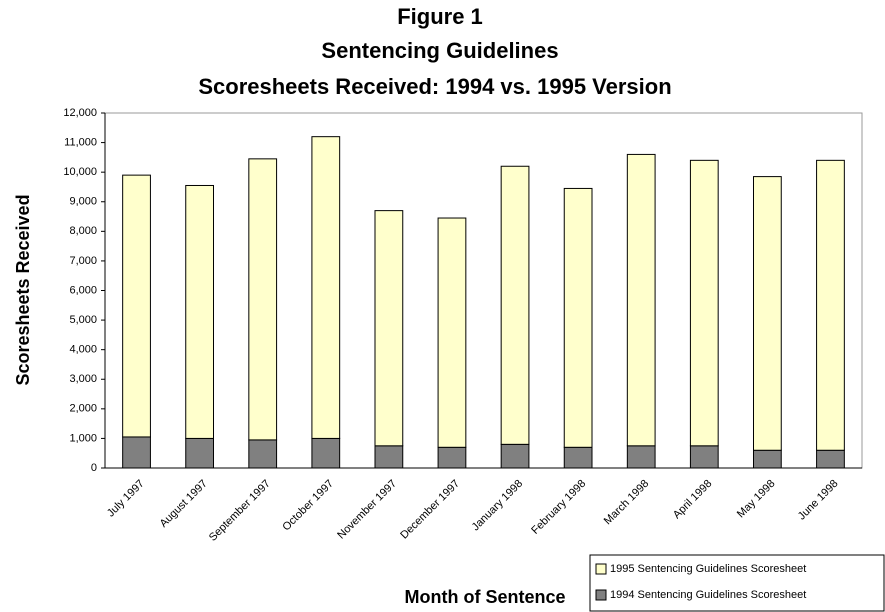 This screenshot has height=612, width=885. I want to click on y-tick-label: 12,000, so click(80, 113).